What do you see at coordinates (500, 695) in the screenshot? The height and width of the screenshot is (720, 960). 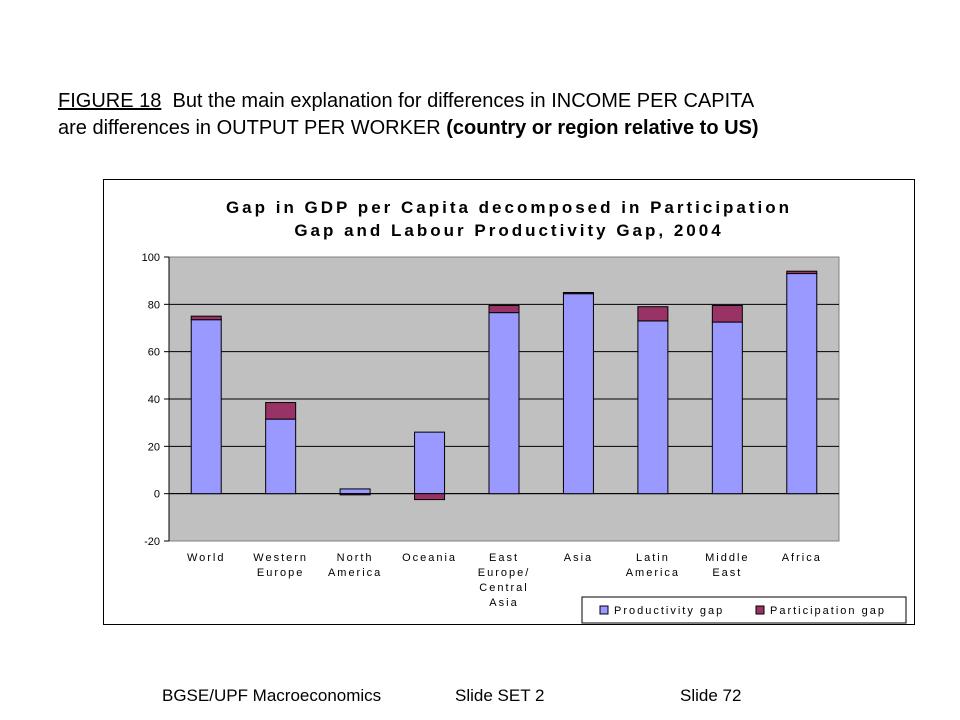 I see `footer-slide-set: Slide SET 2` at bounding box center [500, 695].